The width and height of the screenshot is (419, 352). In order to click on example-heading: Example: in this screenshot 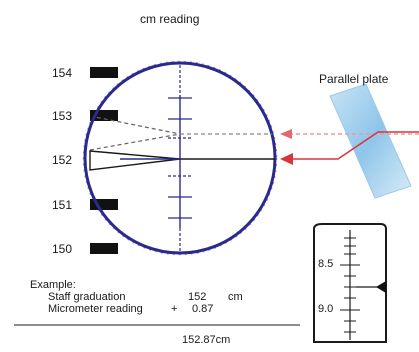, I will do `click(53, 285)`.